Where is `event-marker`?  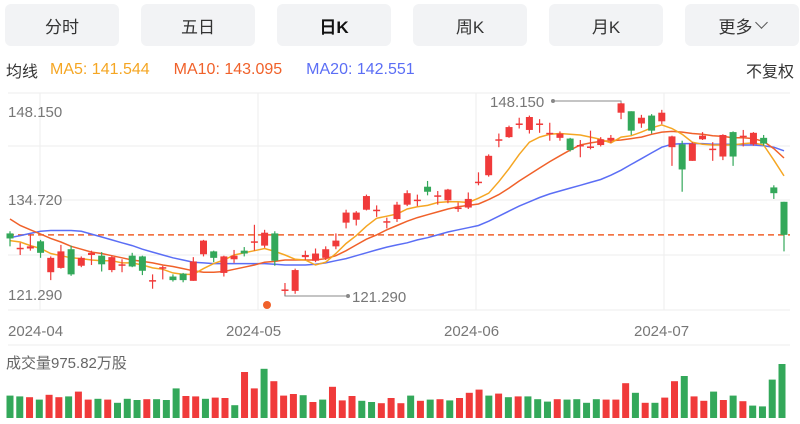 event-marker is located at coordinates (267, 305).